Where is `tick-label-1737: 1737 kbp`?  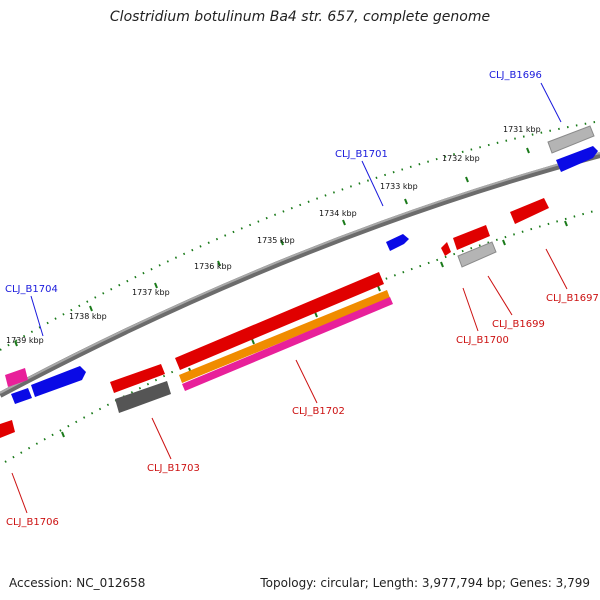 tick-label-1737: 1737 kbp is located at coordinates (151, 292).